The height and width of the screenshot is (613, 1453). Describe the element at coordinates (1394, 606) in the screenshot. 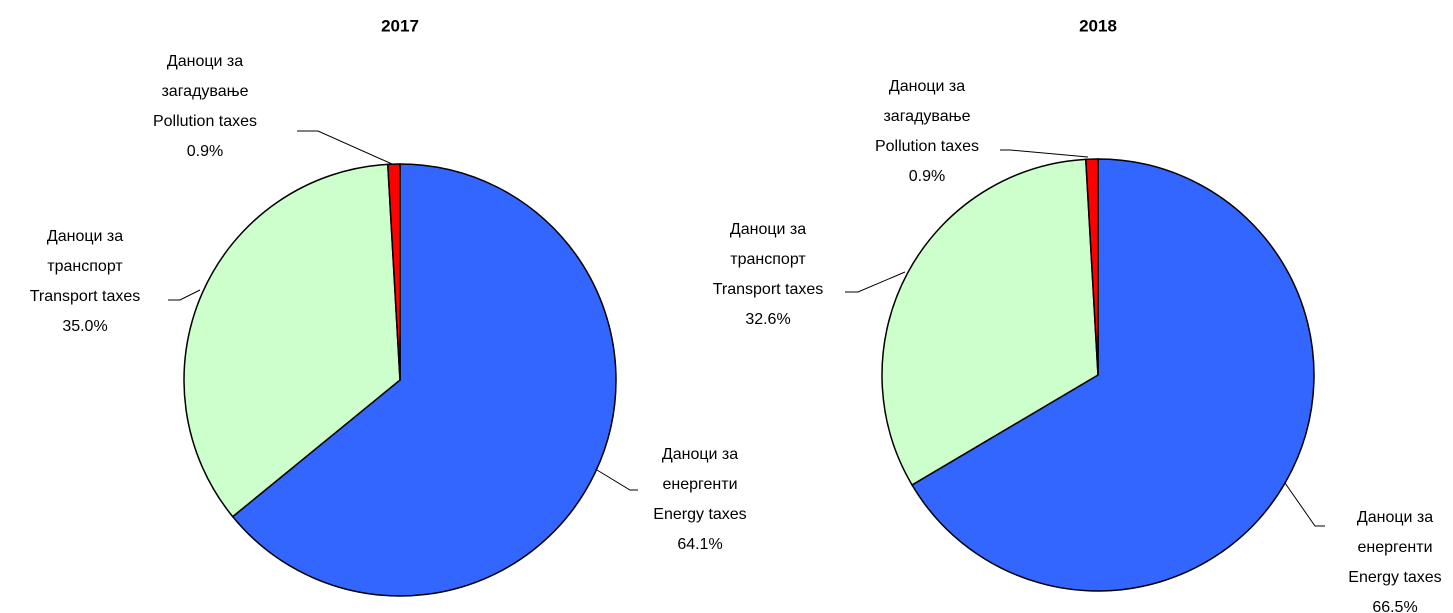

I see `slice-value-label: 66.5%` at that location.